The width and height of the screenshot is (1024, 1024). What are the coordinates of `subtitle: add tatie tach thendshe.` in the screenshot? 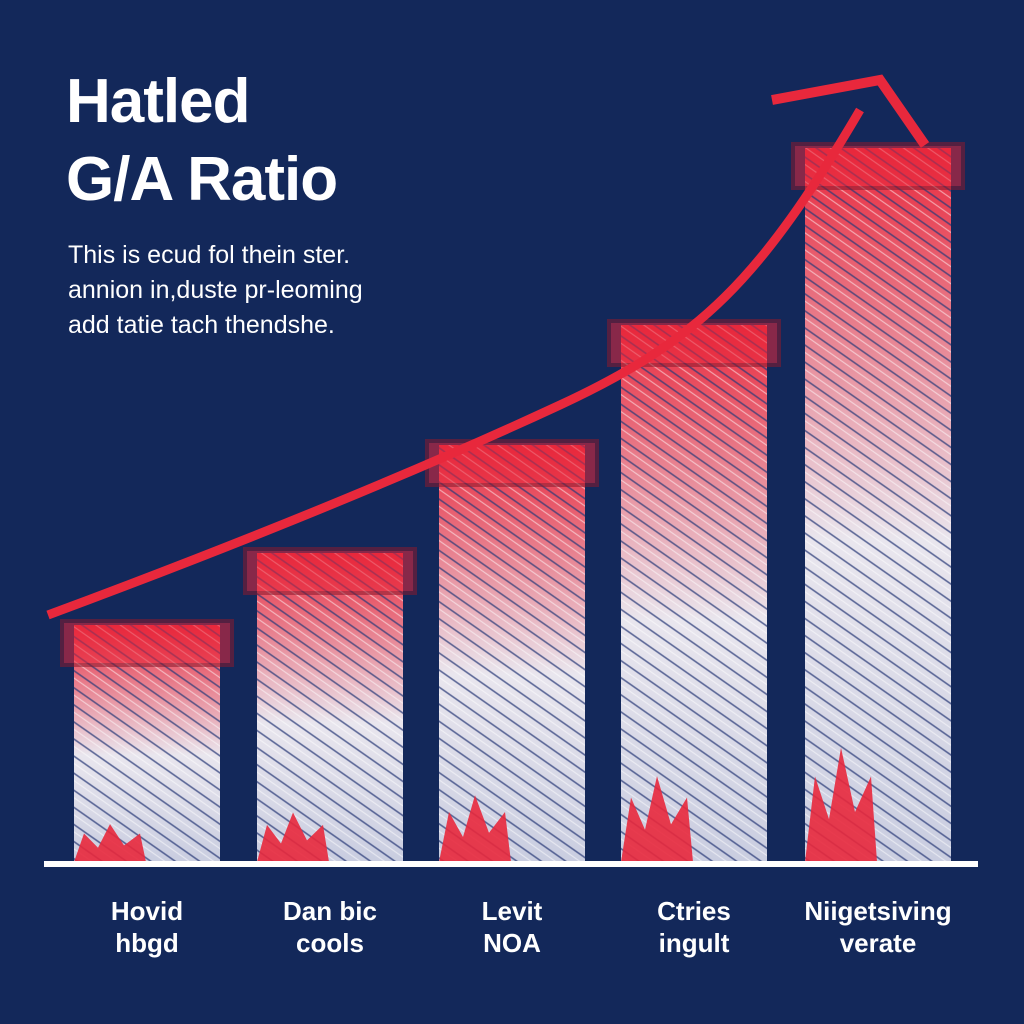 It's located at (201, 325).